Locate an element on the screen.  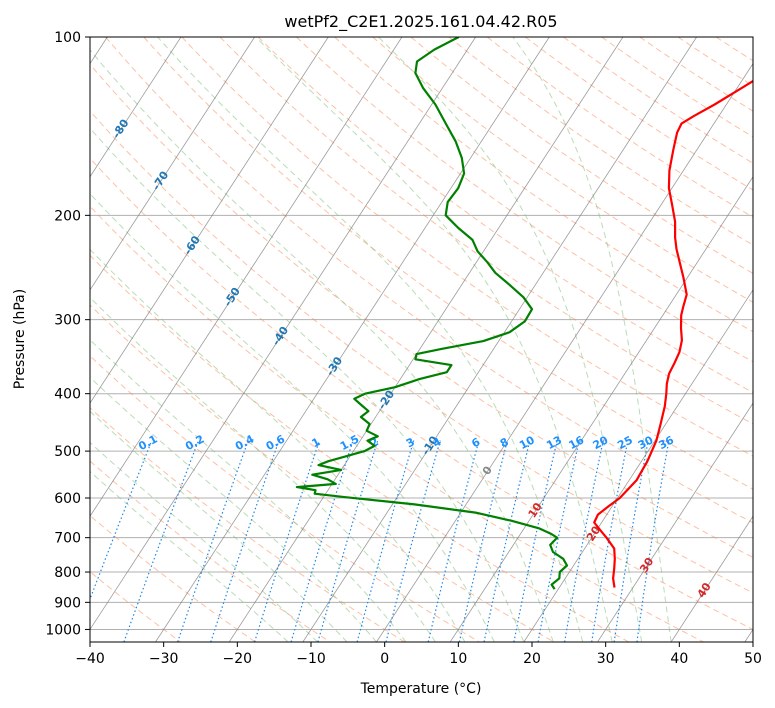
mixing-ratio-label: 13 is located at coordinates (554, 442).